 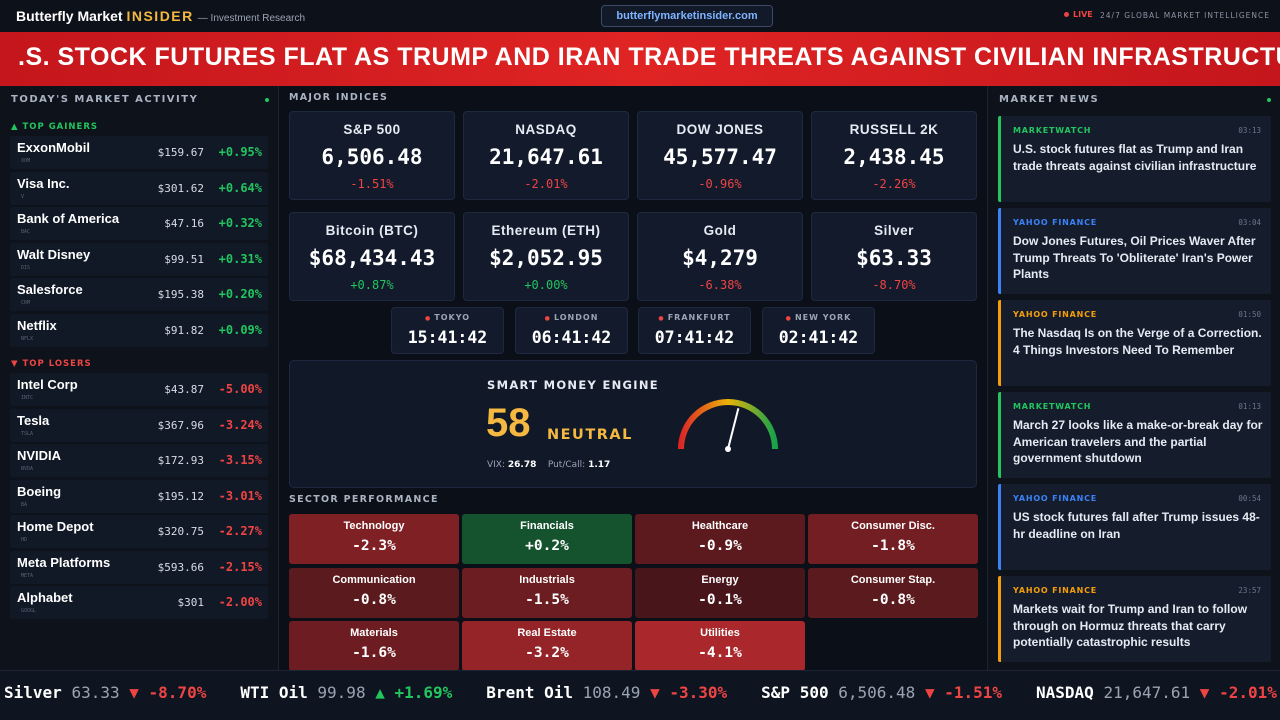 I want to click on sector-name: Industrials, so click(x=547, y=579).